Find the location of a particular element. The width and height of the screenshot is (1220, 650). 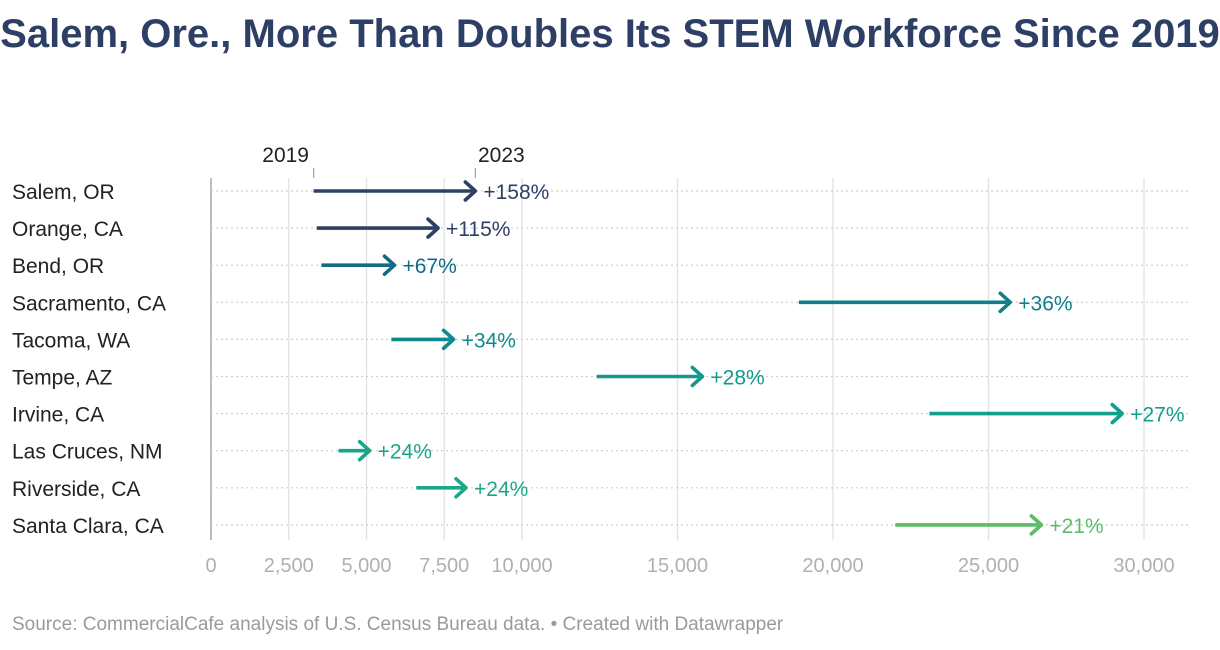

x-tick-label: 25,000 is located at coordinates (988, 566).